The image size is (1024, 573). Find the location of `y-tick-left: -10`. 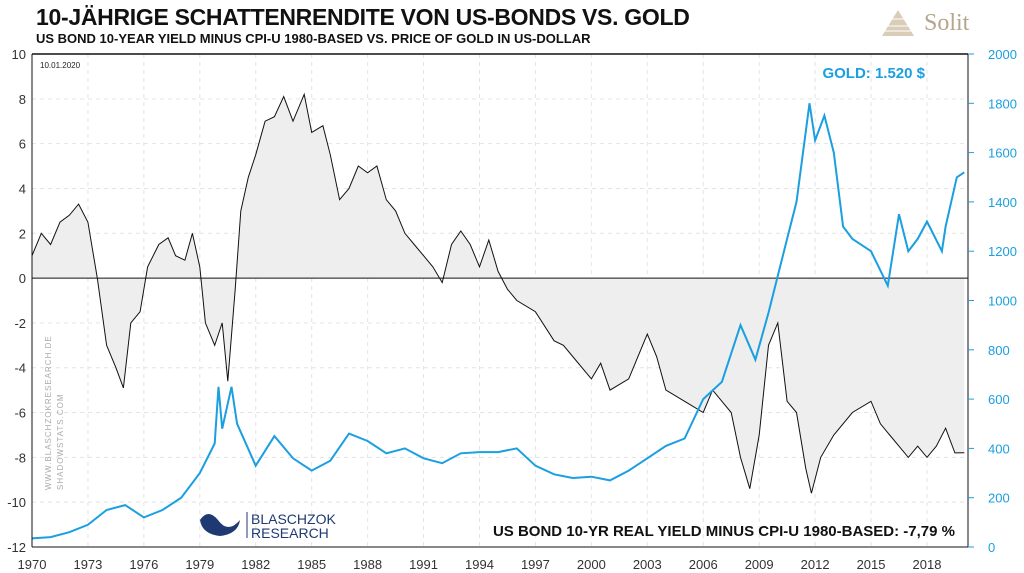

y-tick-left: -10 is located at coordinates (16, 502).